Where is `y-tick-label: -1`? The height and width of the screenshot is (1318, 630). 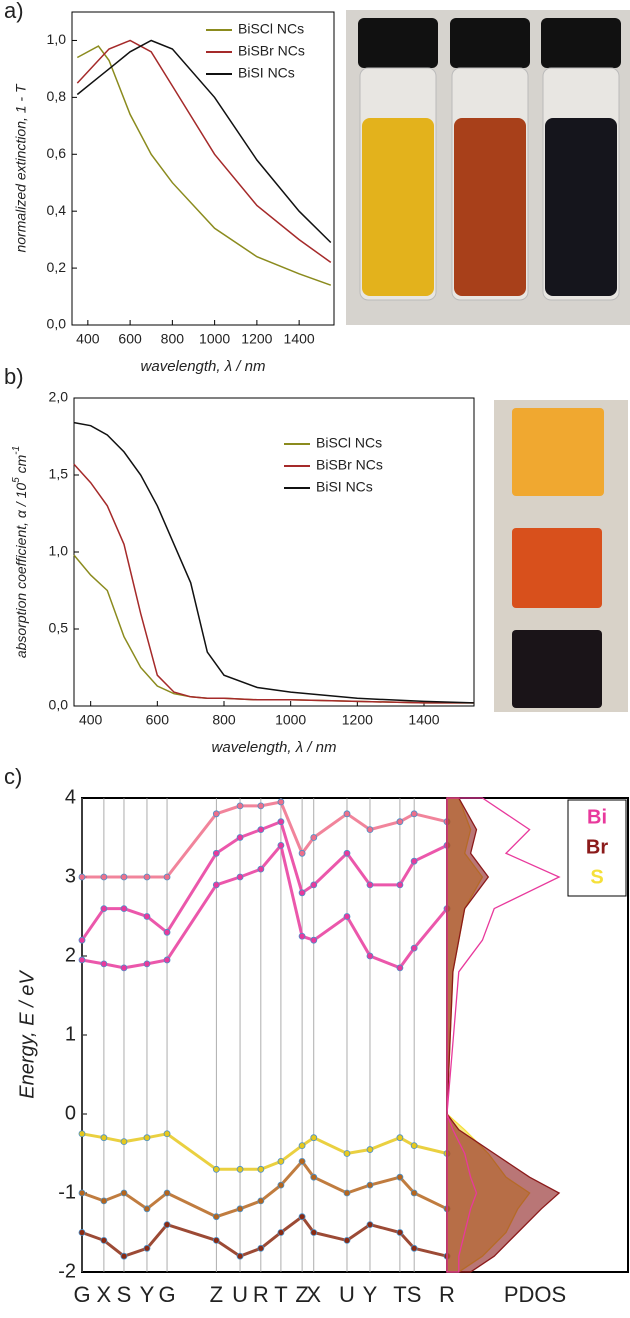
y-tick-label: -1 is located at coordinates (67, 1192).